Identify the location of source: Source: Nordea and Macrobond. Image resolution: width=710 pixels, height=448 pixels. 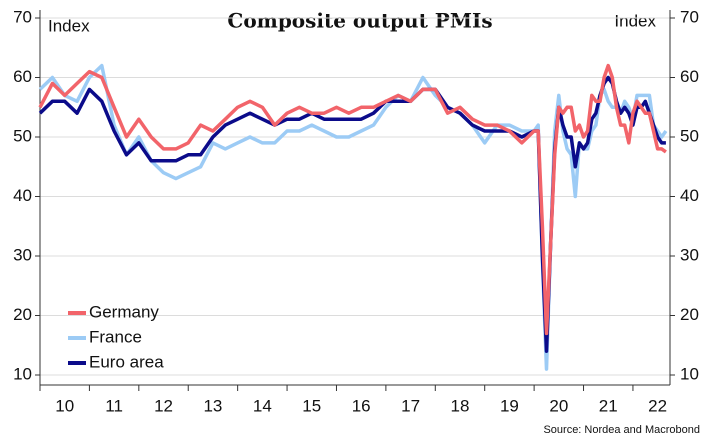
(621, 430).